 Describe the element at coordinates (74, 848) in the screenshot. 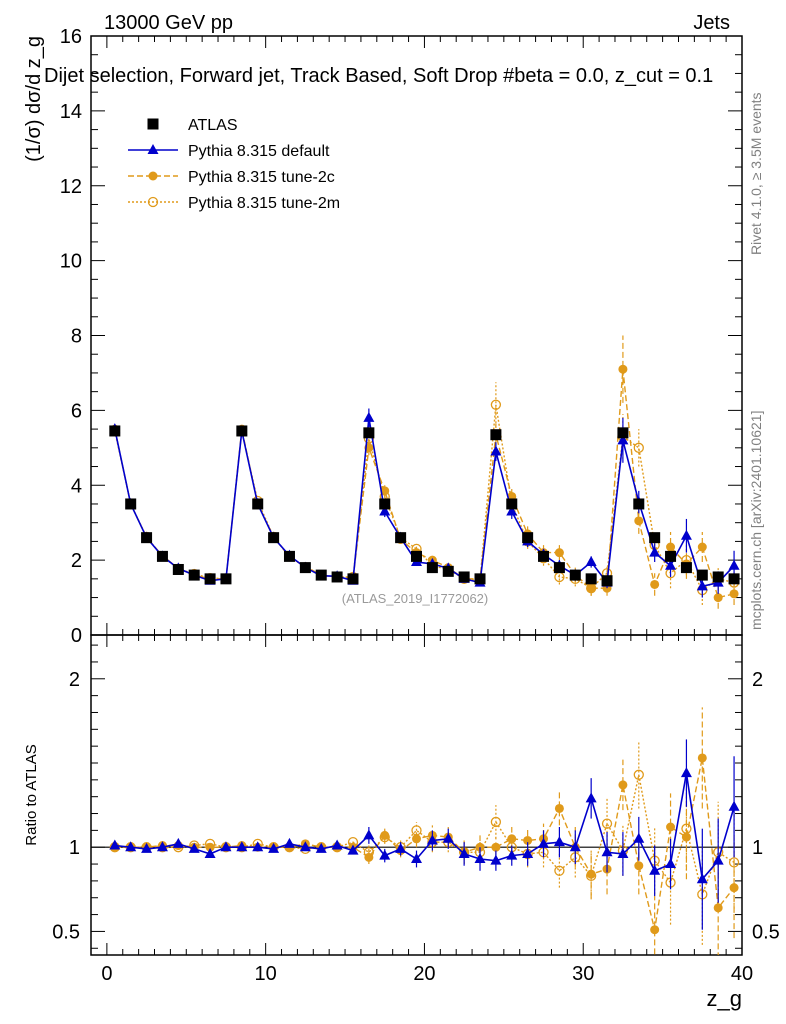

I see `y-tick-label: 1` at that location.